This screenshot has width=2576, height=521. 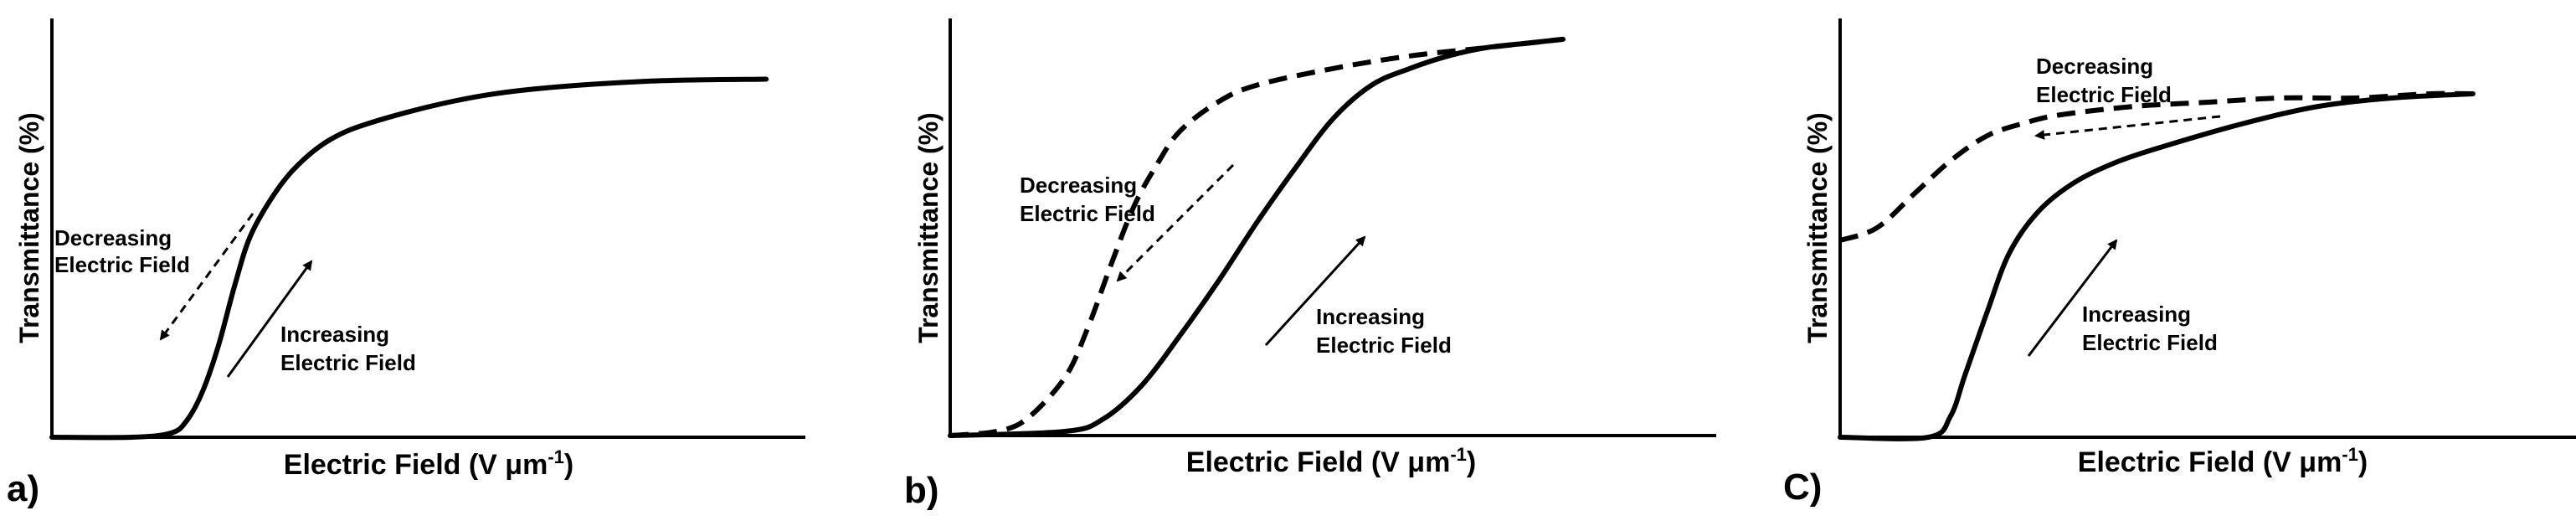 I want to click on panel-c-increasing-label-1: Increasing, so click(x=2136, y=314).